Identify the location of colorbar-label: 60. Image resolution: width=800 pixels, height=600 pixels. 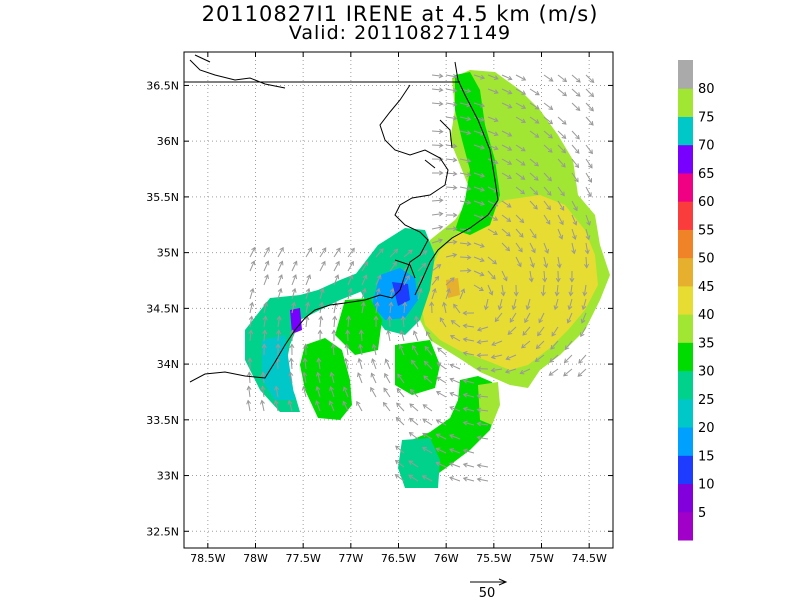
(706, 202).